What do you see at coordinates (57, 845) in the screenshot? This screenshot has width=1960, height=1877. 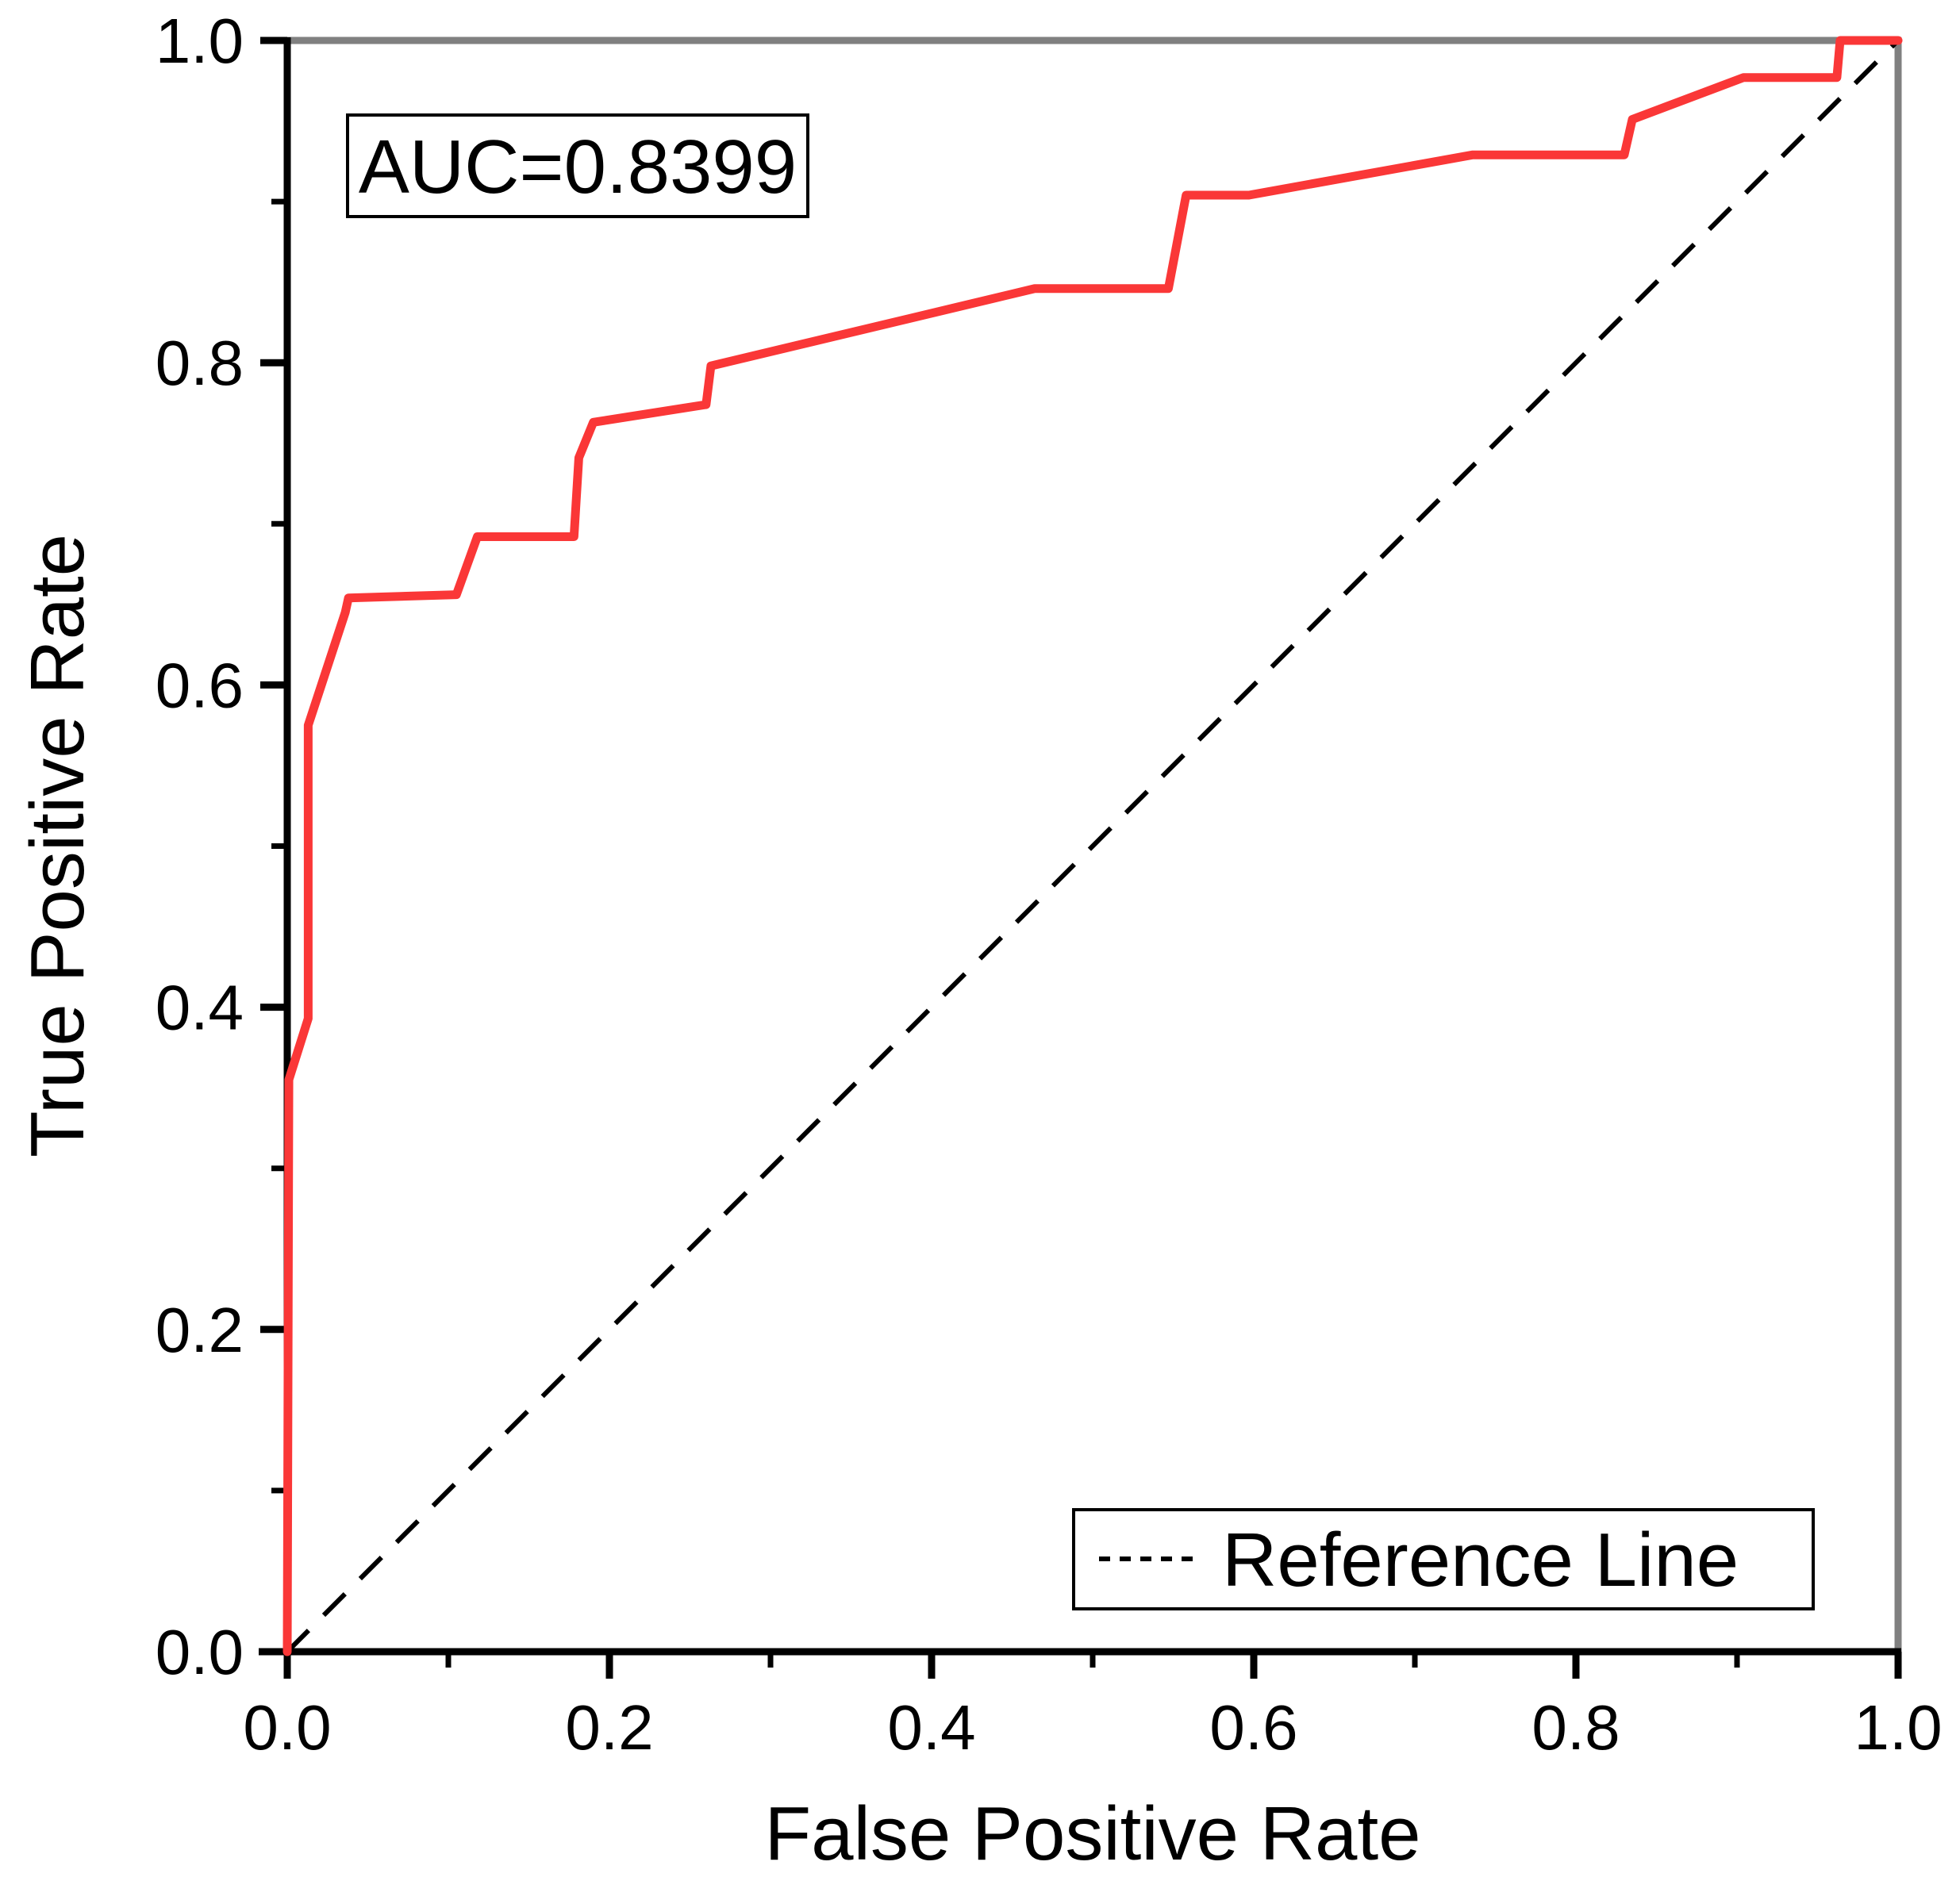 I see `y-axis-title: True Positive Rate` at bounding box center [57, 845].